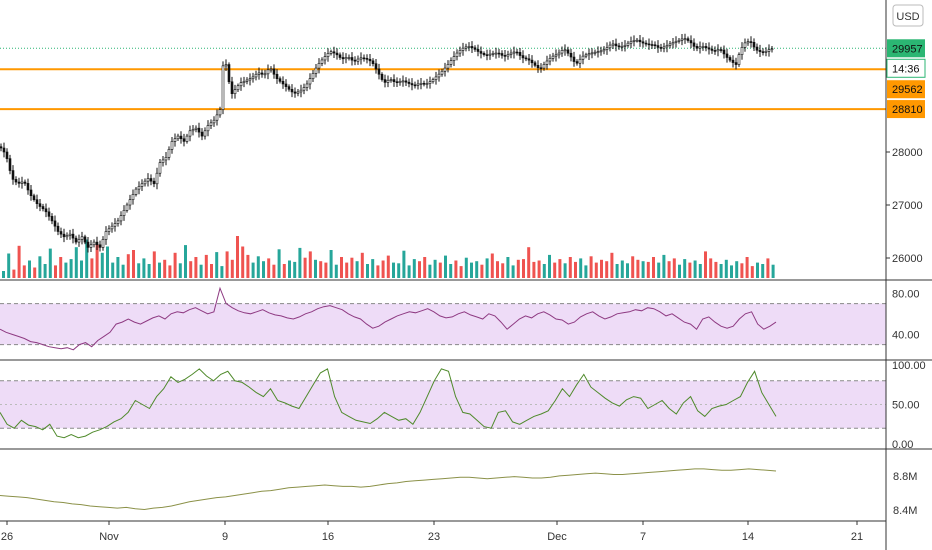 This screenshot has height=550, width=932. Describe the element at coordinates (432, 532) in the screenshot. I see `time-axis-ticks: 26 Nov 9 16 23 Dec 7 14 21` at that location.